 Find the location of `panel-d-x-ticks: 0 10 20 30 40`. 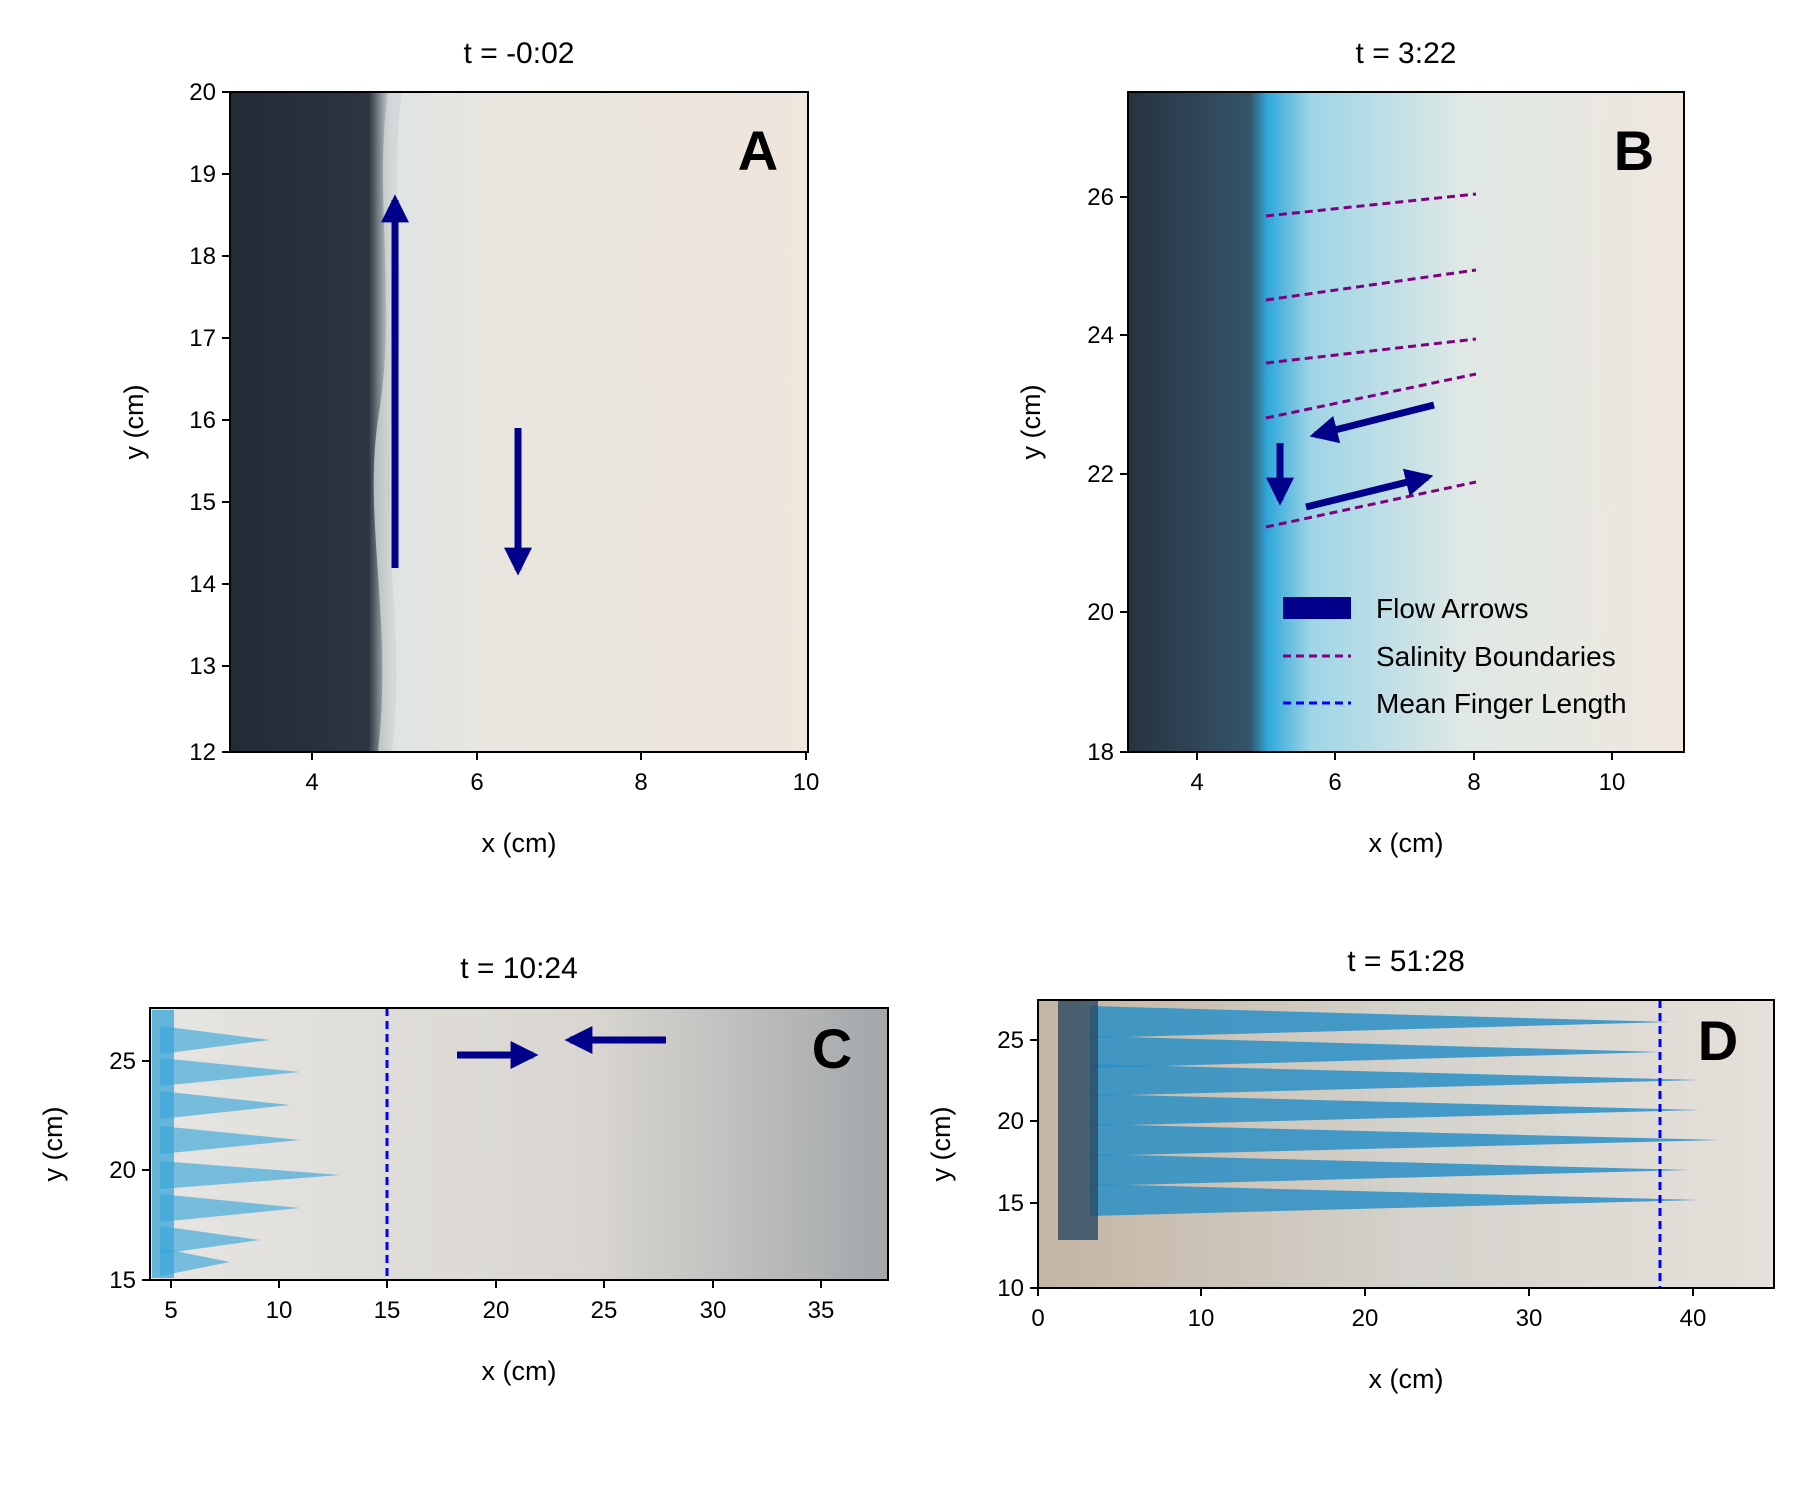

panel-d-x-ticks: 0 10 20 30 40 is located at coordinates (1368, 1310).